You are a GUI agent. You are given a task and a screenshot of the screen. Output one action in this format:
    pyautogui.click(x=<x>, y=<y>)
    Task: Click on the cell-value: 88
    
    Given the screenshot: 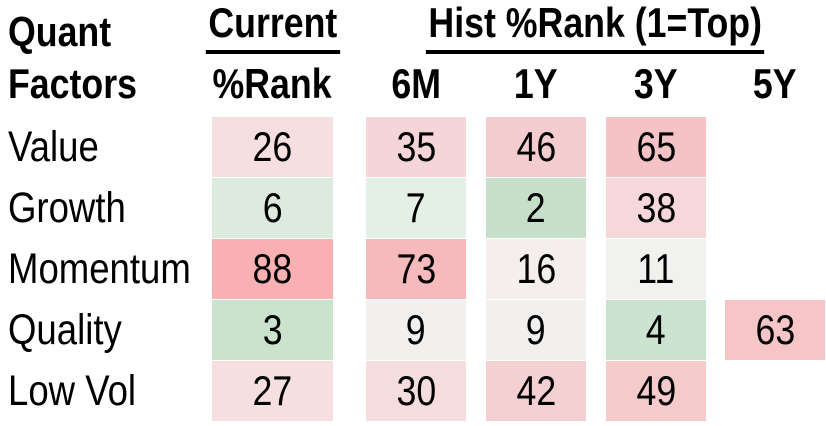 What is the action you would take?
    pyautogui.click(x=272, y=268)
    